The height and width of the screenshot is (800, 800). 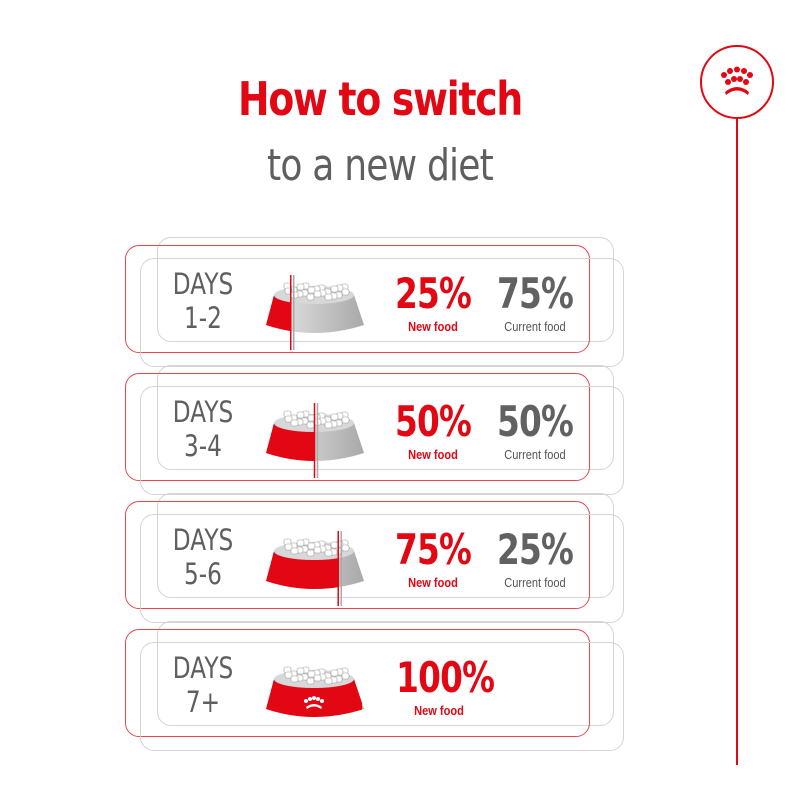 I want to click on days-label: DAYS 7+, so click(x=203, y=685).